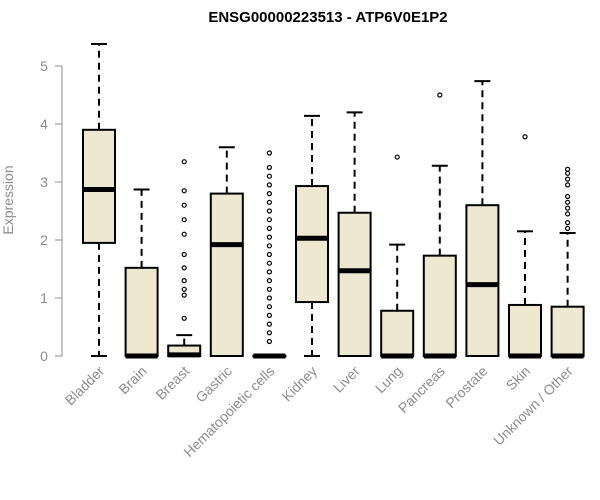  Describe the element at coordinates (397, 256) in the screenshot. I see `box-lung` at that location.